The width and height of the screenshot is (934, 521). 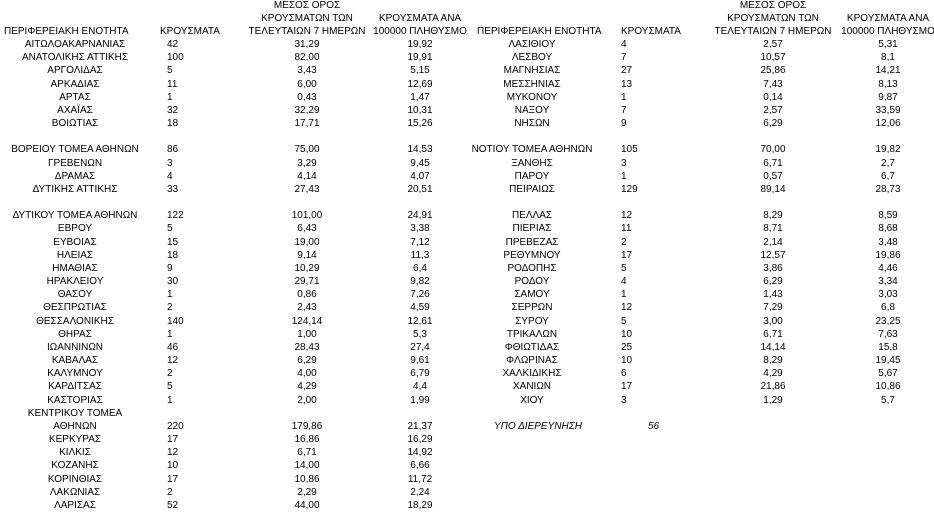 I want to click on cases: 10, so click(x=627, y=361).